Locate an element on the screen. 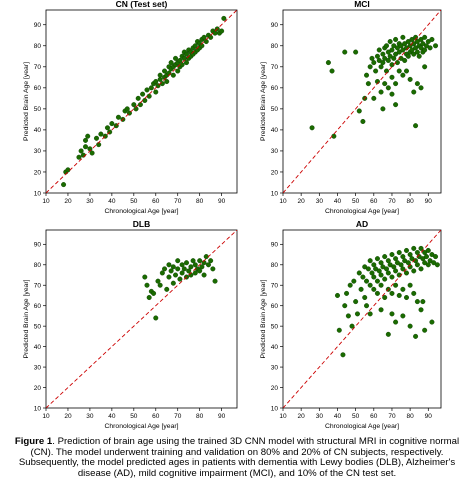 The height and width of the screenshot is (484, 474). y-axis-label: Predicted Brain Age [year] is located at coordinates (263, 101).